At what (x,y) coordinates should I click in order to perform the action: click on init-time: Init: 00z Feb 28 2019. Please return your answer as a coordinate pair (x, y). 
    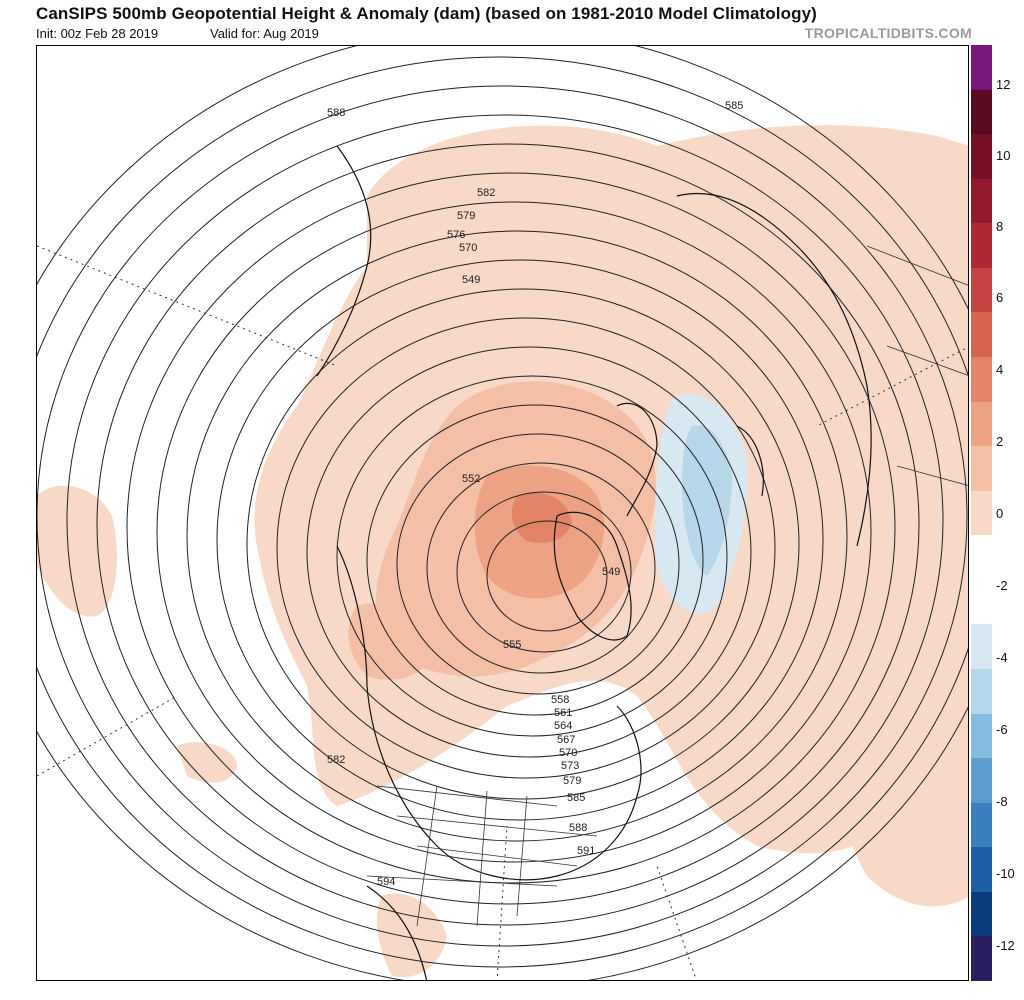
    Looking at the image, I should click on (97, 33).